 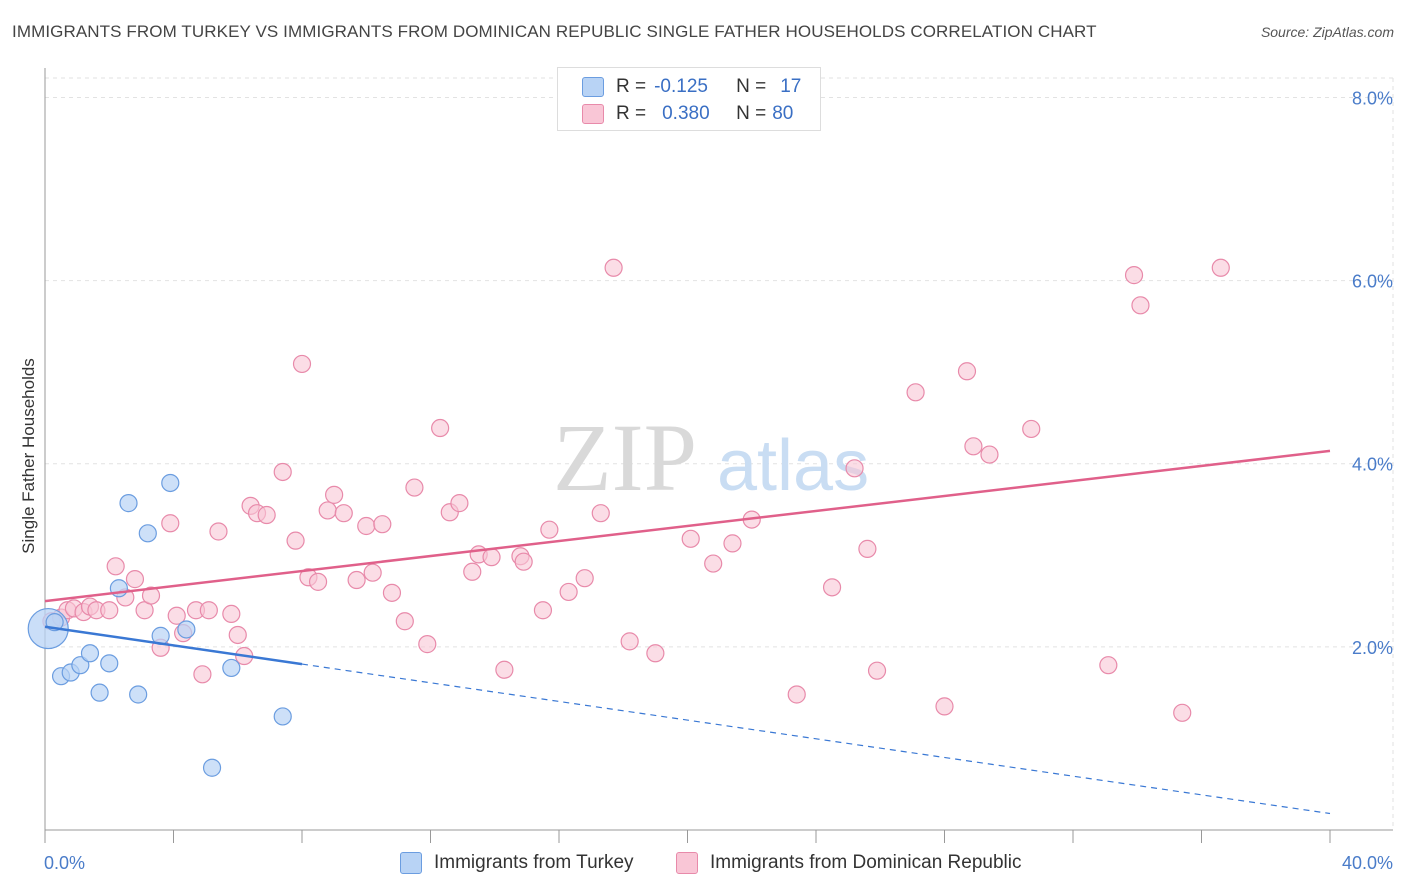 What do you see at coordinates (593, 87) in the screenshot?
I see `legend-swatch-turkey` at bounding box center [593, 87].